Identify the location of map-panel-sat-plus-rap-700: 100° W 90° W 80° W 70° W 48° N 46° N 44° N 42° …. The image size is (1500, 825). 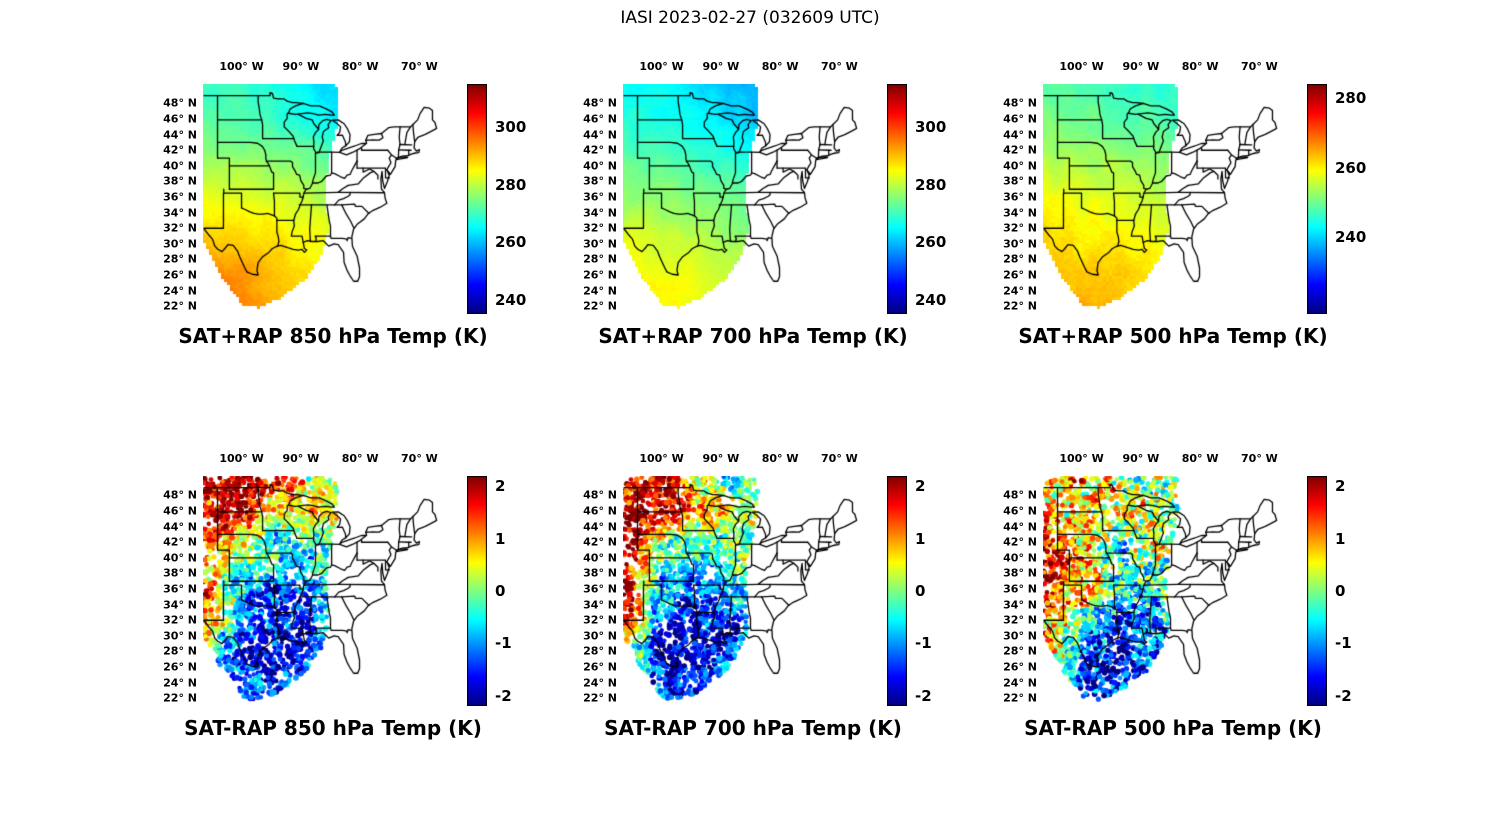
(773, 210).